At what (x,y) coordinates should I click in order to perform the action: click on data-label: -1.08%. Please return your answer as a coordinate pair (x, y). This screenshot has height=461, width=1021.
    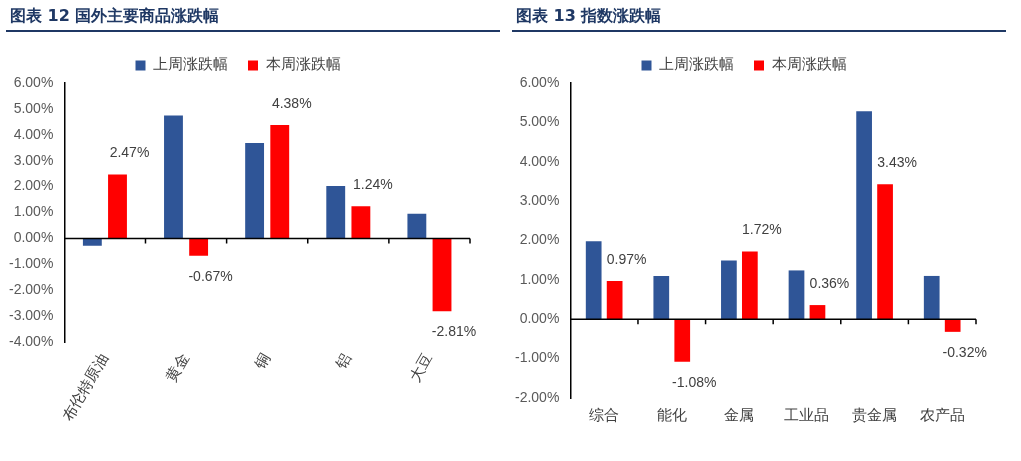
    Looking at the image, I should click on (694, 381).